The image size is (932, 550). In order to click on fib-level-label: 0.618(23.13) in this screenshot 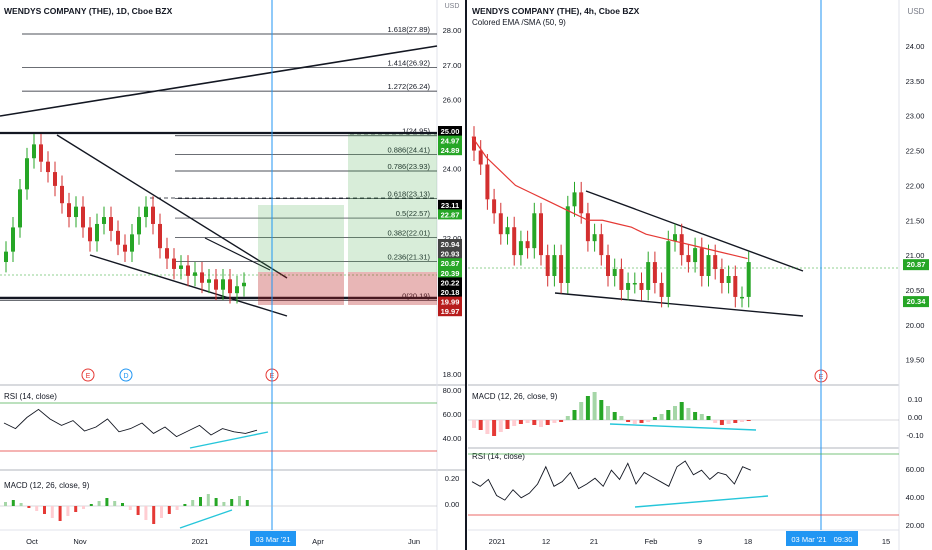, I will do `click(408, 194)`.